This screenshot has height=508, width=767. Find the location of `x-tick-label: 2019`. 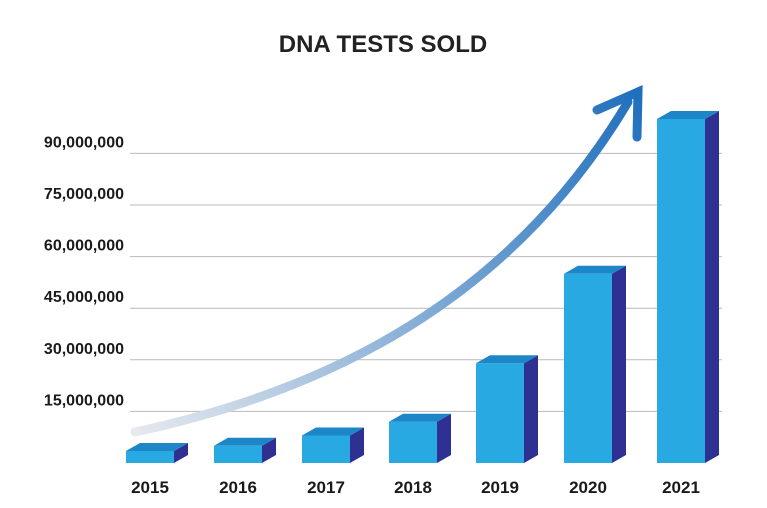

x-tick-label: 2019 is located at coordinates (500, 487).